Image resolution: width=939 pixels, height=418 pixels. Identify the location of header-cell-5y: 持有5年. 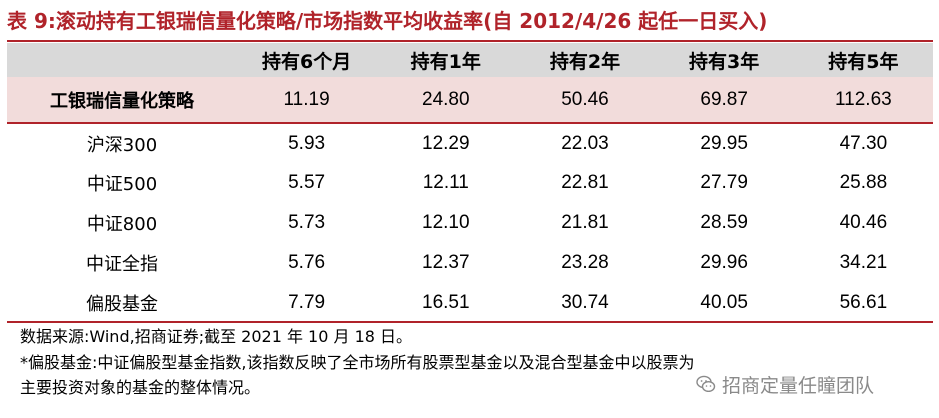
(863, 61).